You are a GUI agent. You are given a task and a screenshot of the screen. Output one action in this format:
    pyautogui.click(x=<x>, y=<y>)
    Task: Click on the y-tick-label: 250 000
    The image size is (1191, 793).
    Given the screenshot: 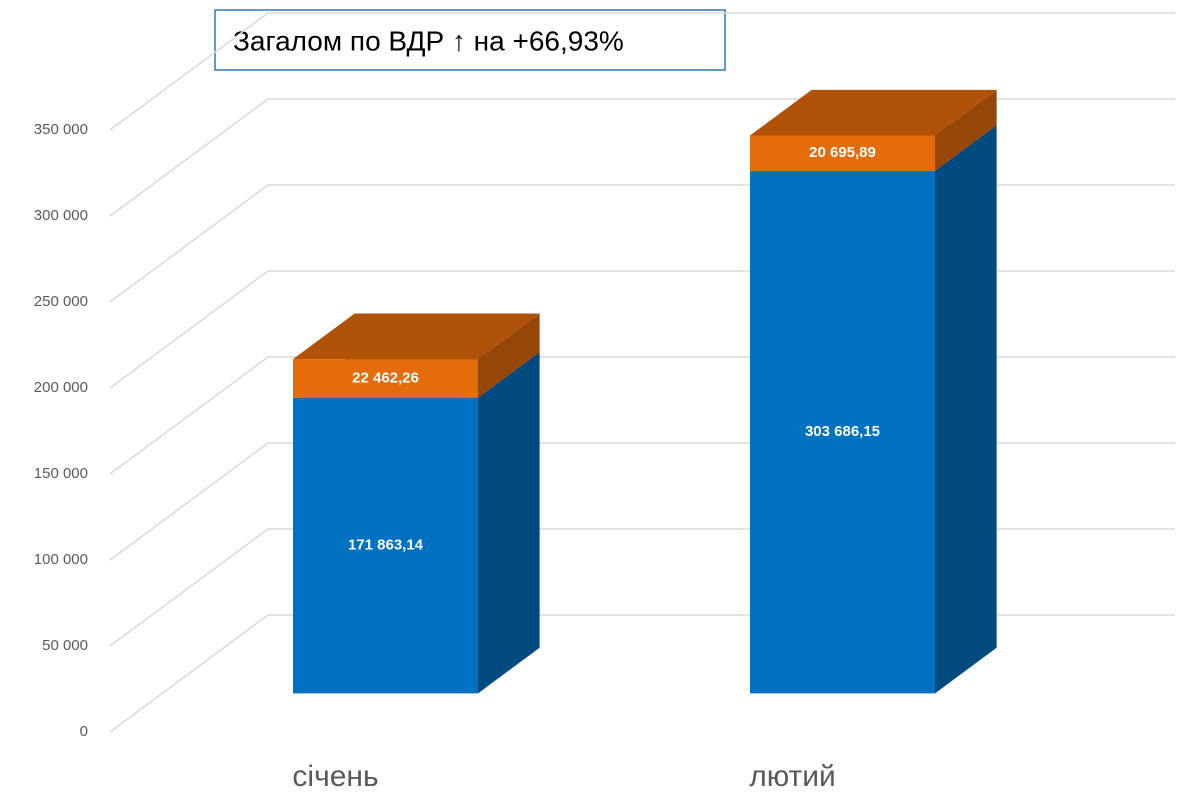 What is the action you would take?
    pyautogui.click(x=61, y=301)
    